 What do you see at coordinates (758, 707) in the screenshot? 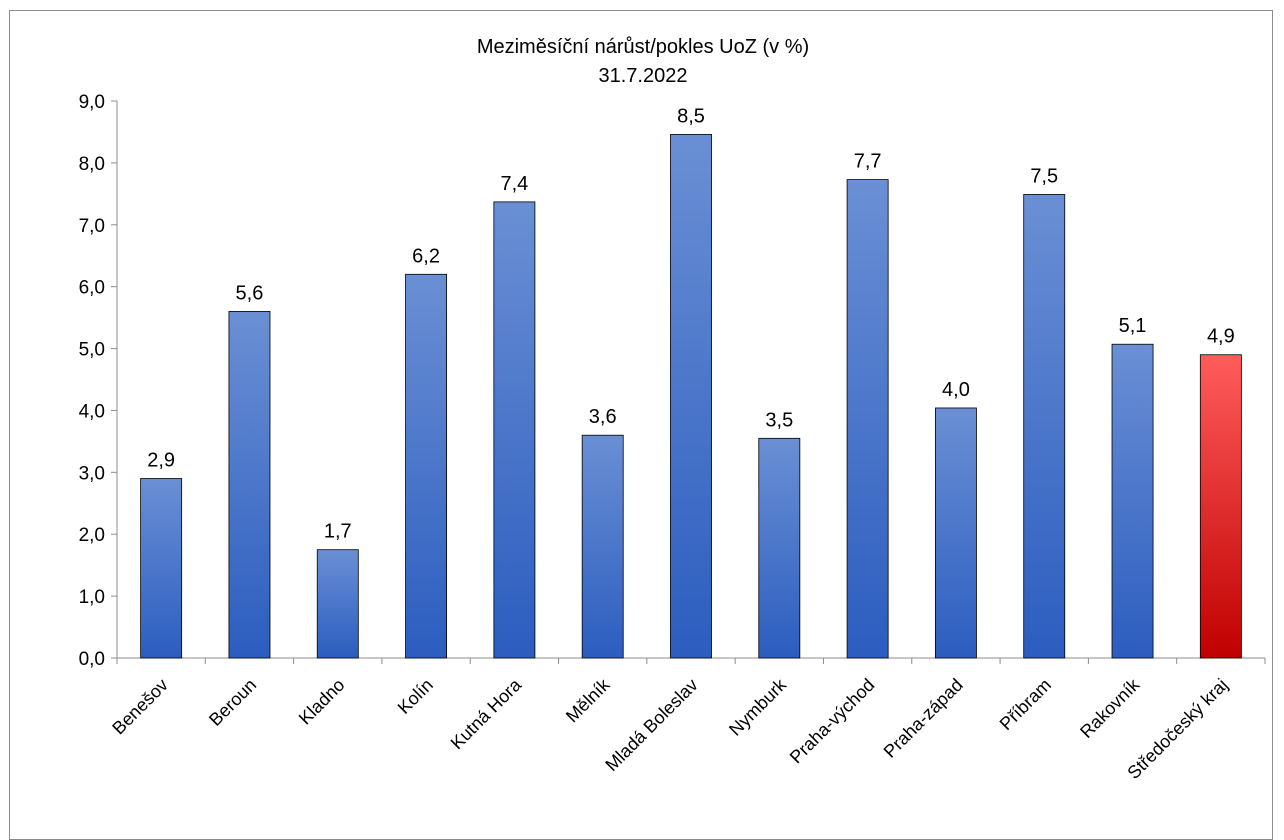
I see `x-tick-label: Nymburk` at bounding box center [758, 707].